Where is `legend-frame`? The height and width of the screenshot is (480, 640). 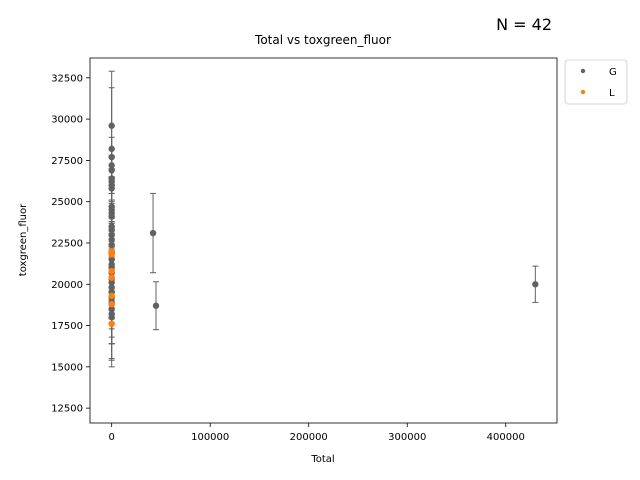
legend-frame is located at coordinates (596, 82).